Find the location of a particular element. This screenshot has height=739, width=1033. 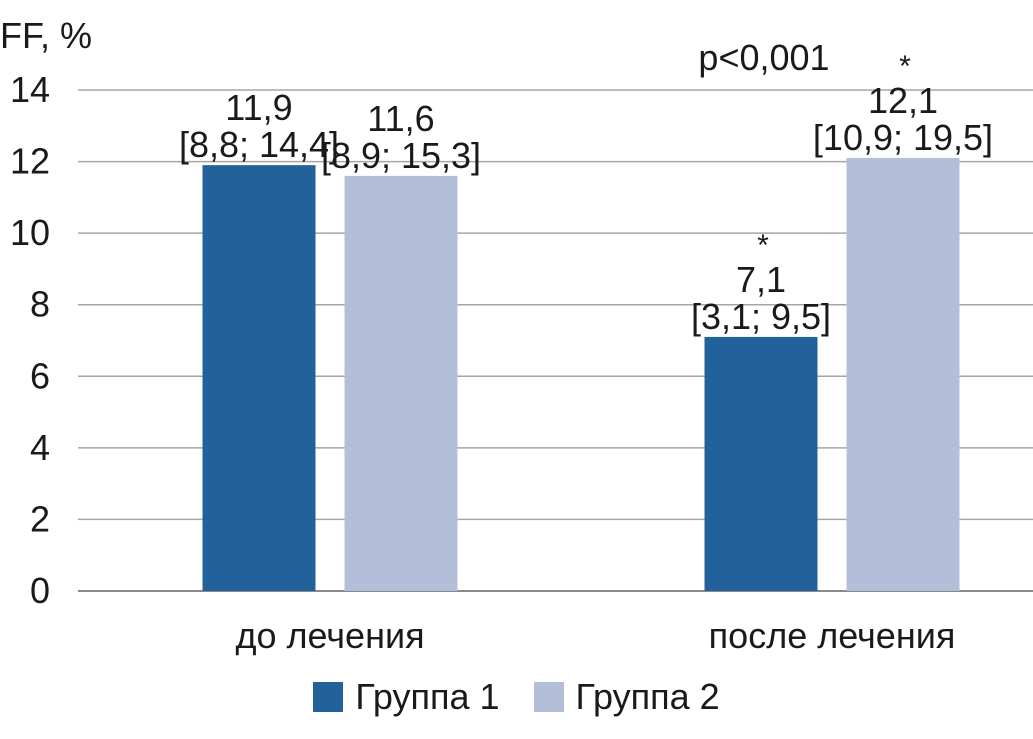

bar-value-label: 12,1 is located at coordinates (903, 100).